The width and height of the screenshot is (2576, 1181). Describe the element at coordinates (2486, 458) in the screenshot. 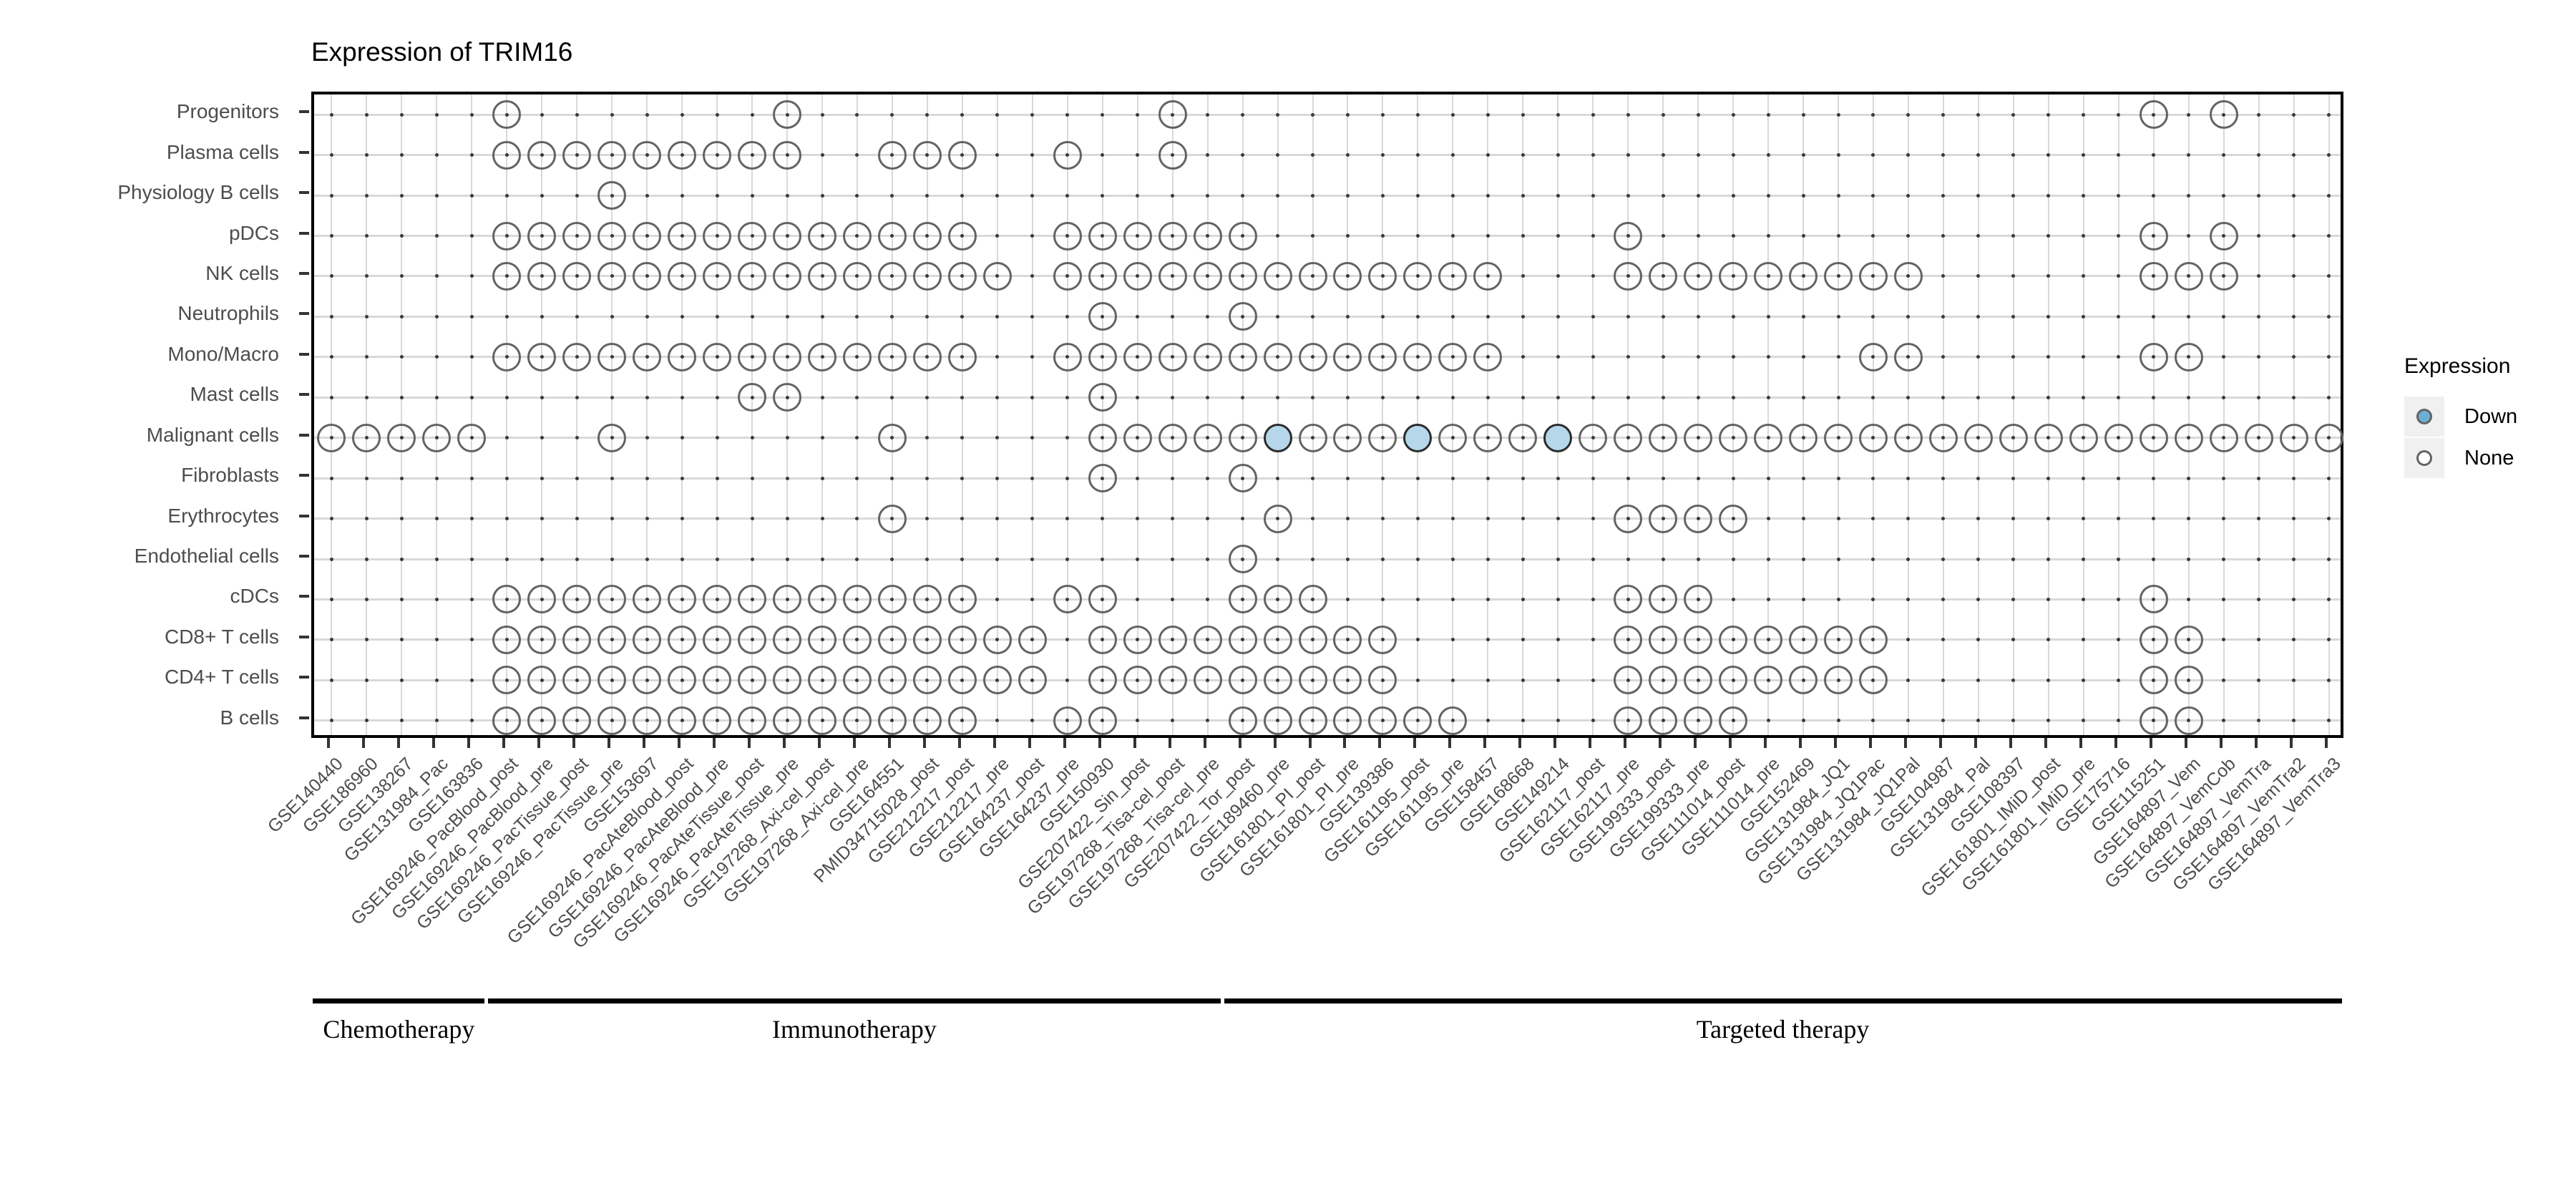

I see `legend-item: None` at that location.